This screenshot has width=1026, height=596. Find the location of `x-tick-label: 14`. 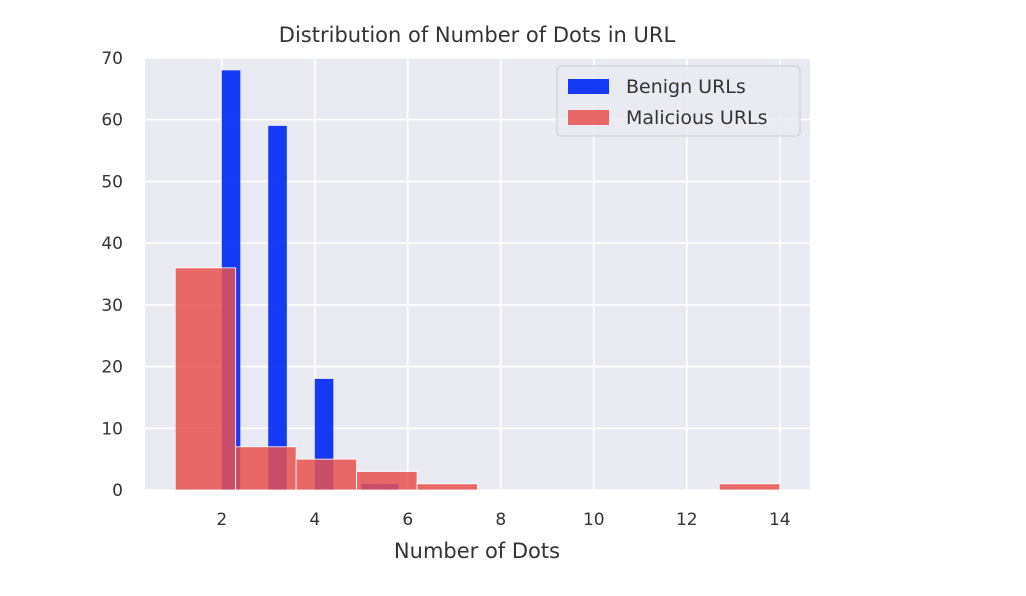

x-tick-label: 14 is located at coordinates (780, 520).